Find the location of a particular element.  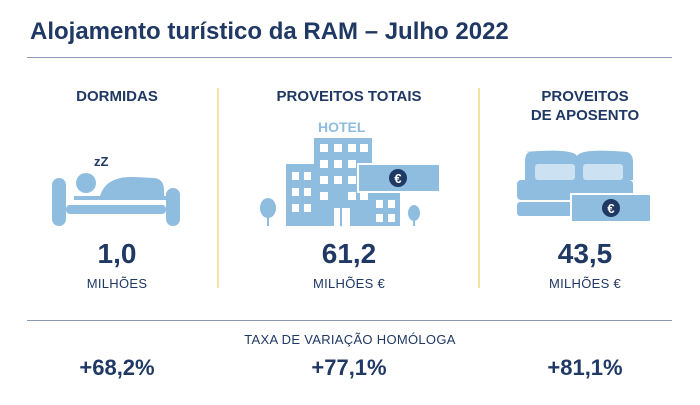

proveitos-aposento-unit: MILHÕES € is located at coordinates (585, 283).